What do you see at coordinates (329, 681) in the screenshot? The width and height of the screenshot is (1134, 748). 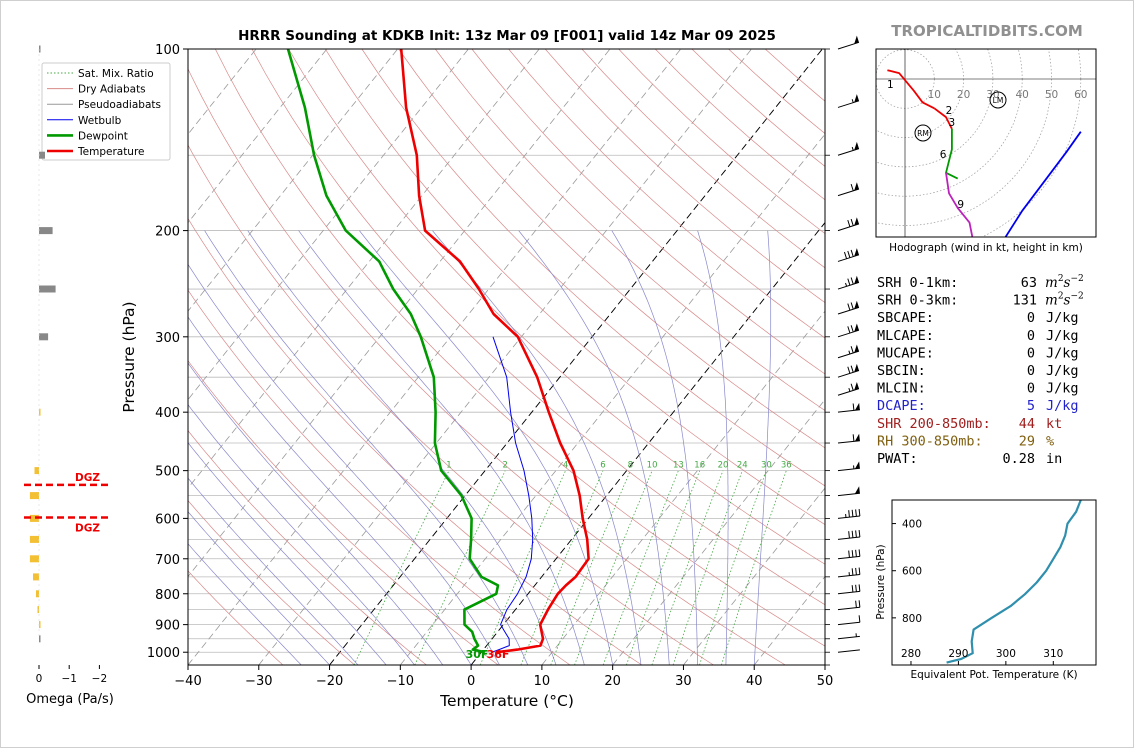 I see `x-tick-label: −20` at bounding box center [329, 681].